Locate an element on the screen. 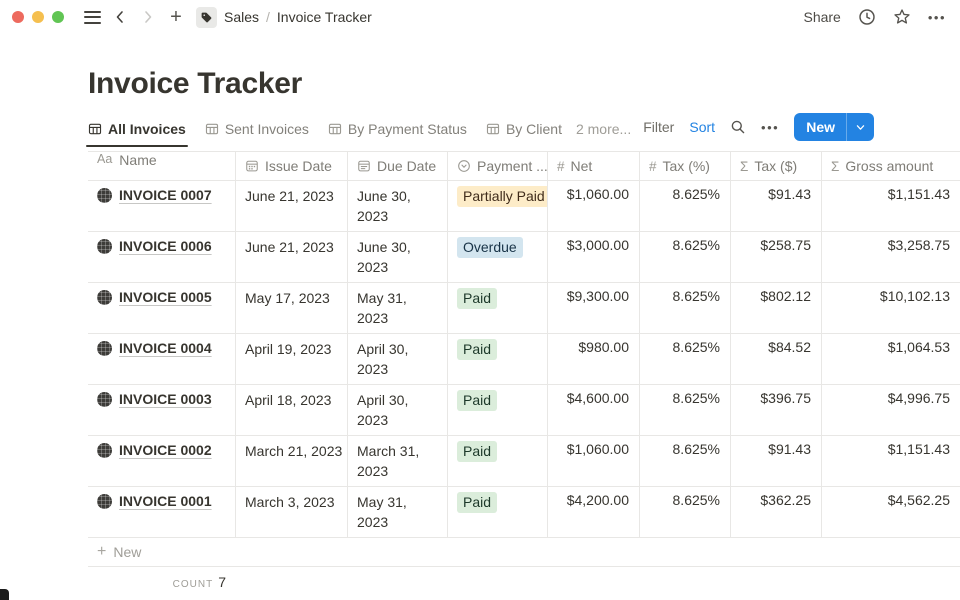  net-cell: $4,600.00 is located at coordinates (594, 410).